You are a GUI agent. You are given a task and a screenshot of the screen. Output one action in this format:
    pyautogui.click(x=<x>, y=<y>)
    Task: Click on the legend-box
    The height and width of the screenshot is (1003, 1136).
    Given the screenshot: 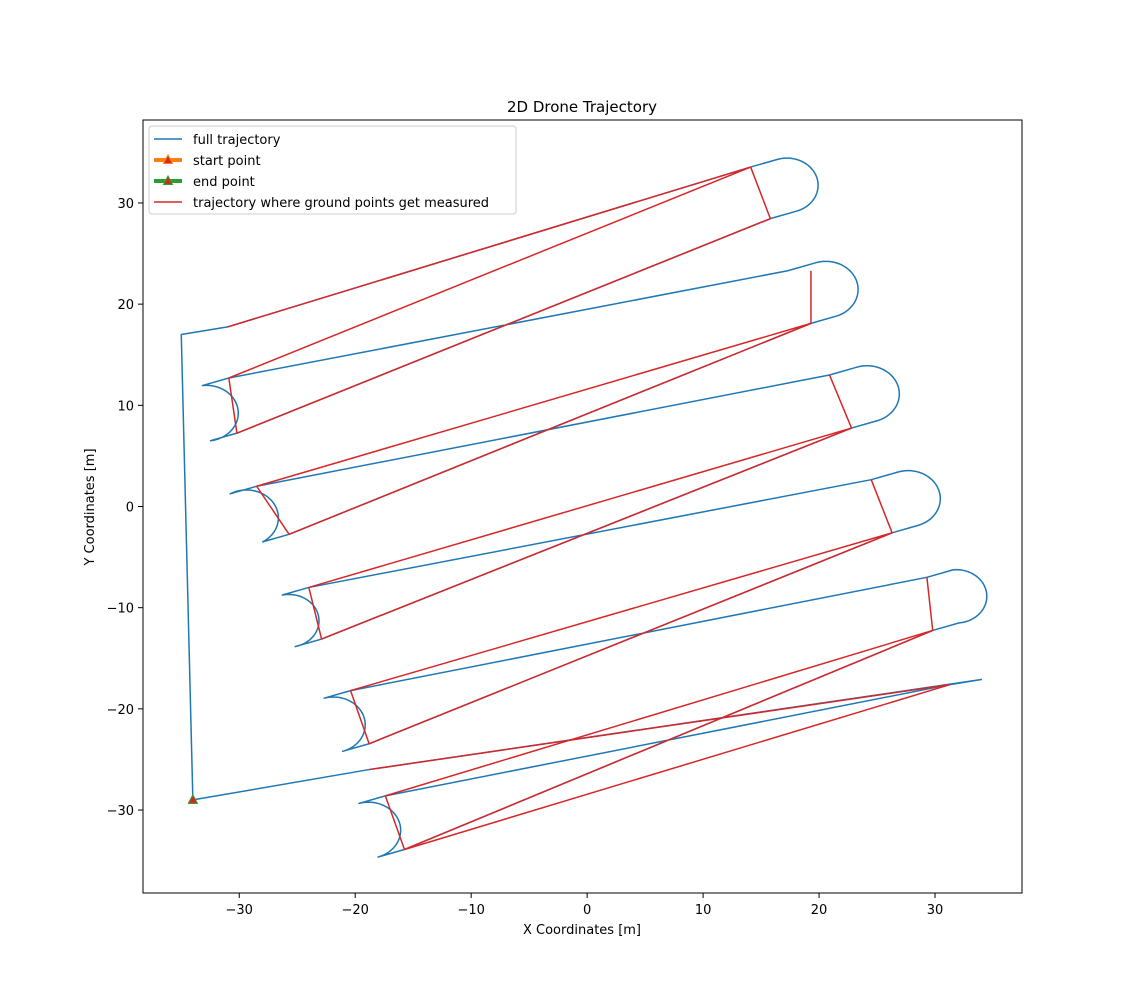 What is the action you would take?
    pyautogui.click(x=332, y=170)
    